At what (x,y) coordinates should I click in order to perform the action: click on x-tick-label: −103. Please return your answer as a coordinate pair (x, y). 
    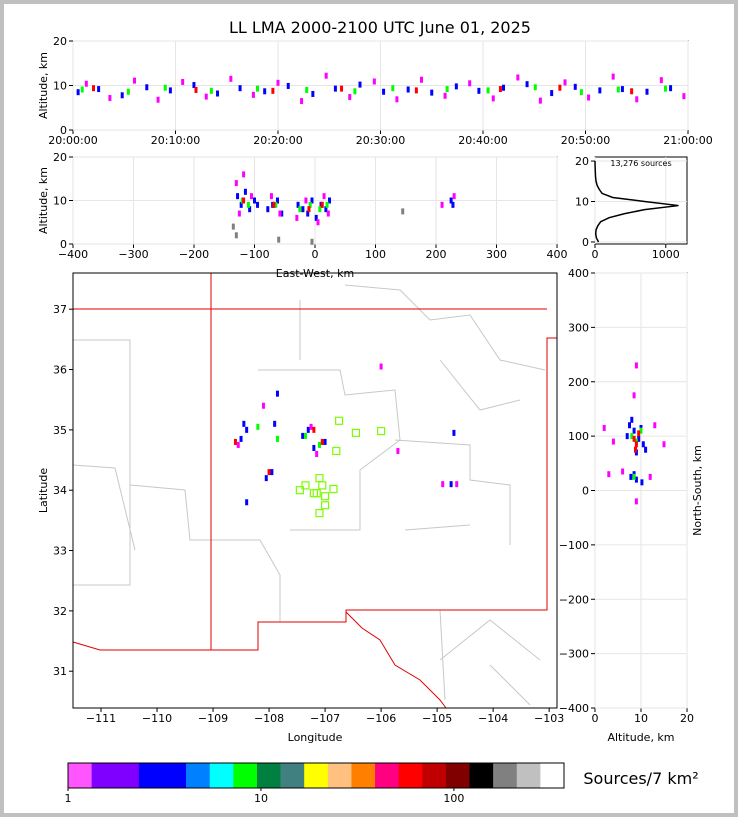
    Looking at the image, I should click on (549, 718).